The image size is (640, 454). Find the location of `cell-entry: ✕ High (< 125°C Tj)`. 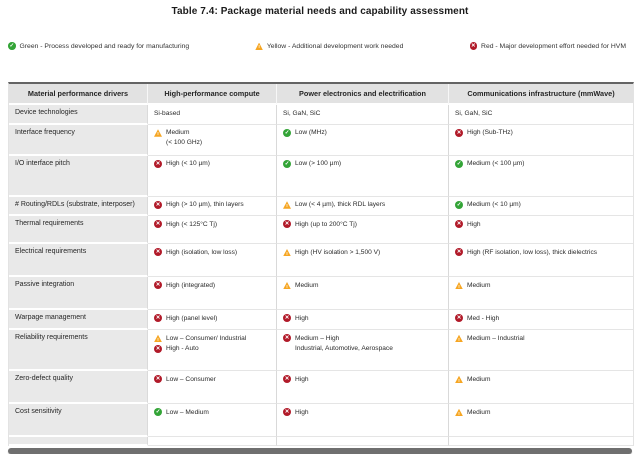

cell-entry: ✕ High (< 125°C Tj) is located at coordinates (212, 224).